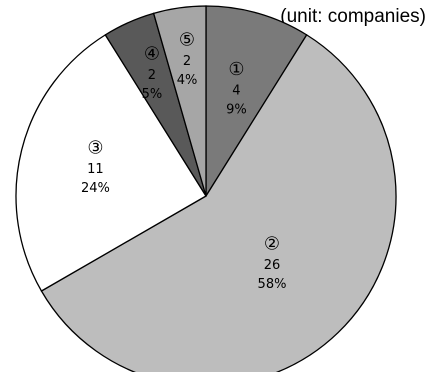 This screenshot has width=428, height=372. Describe the element at coordinates (95, 188) in the screenshot. I see `slice-percent-3: 24%` at that location.